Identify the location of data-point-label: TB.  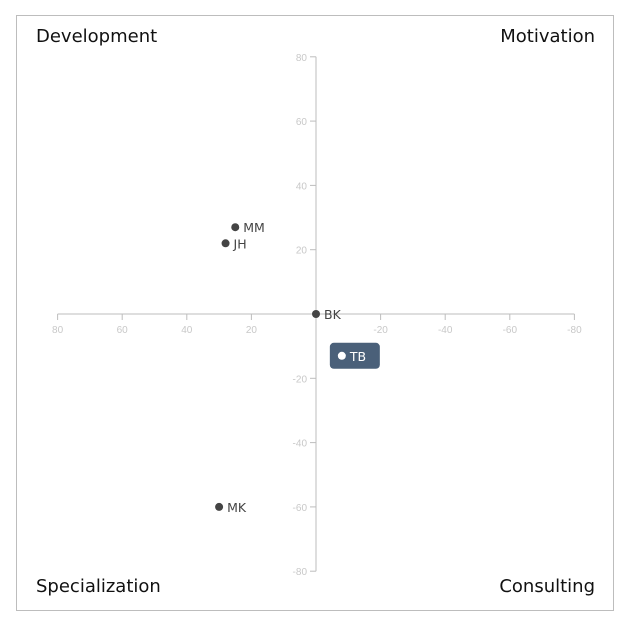
(357, 356).